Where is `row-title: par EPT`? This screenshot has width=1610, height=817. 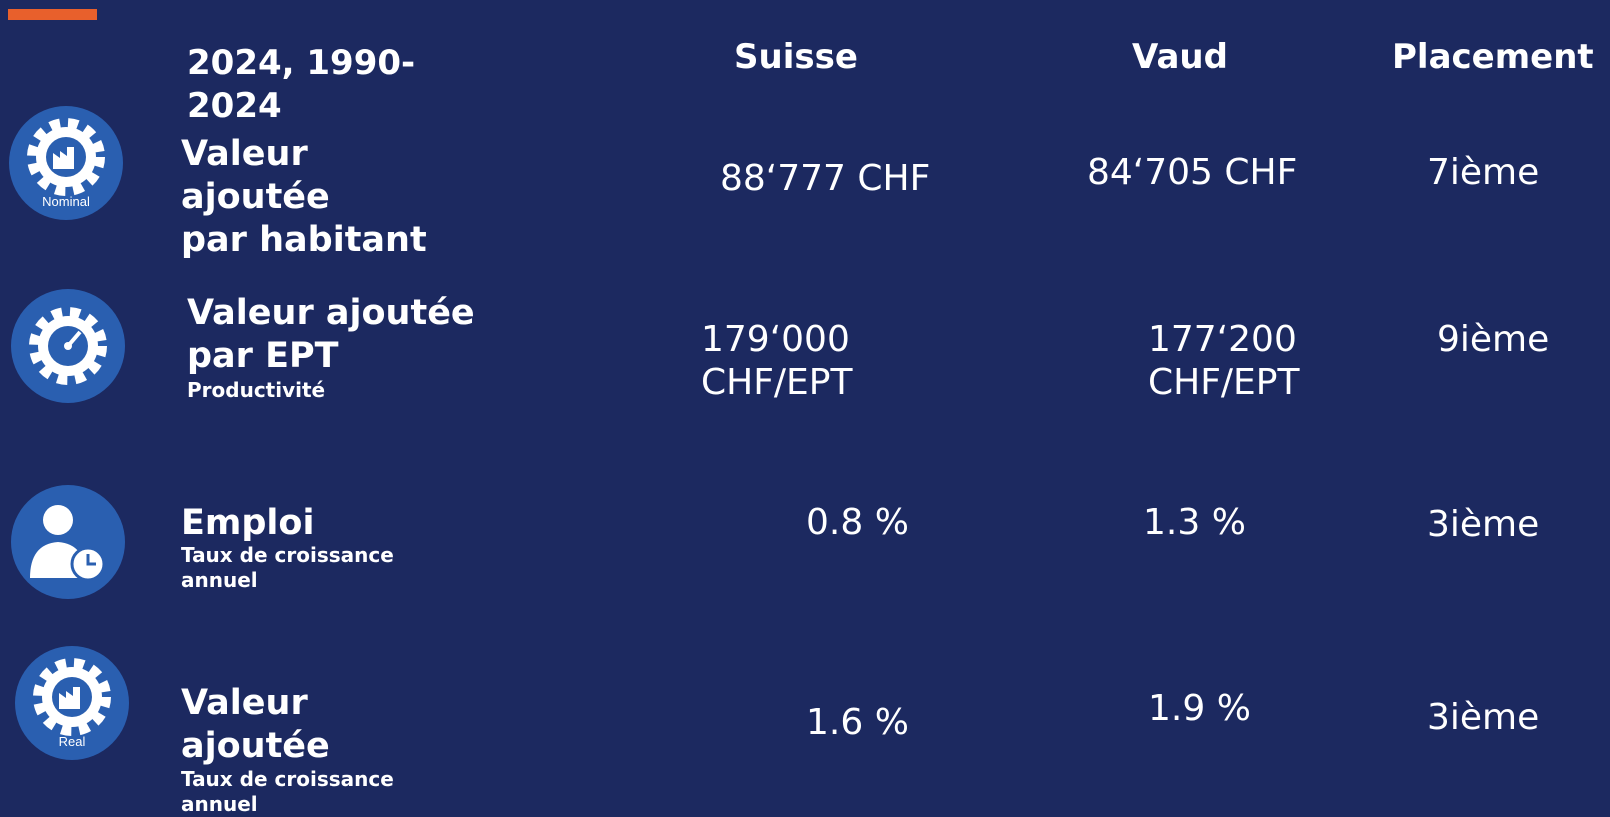
row-title: par EPT is located at coordinates (263, 356).